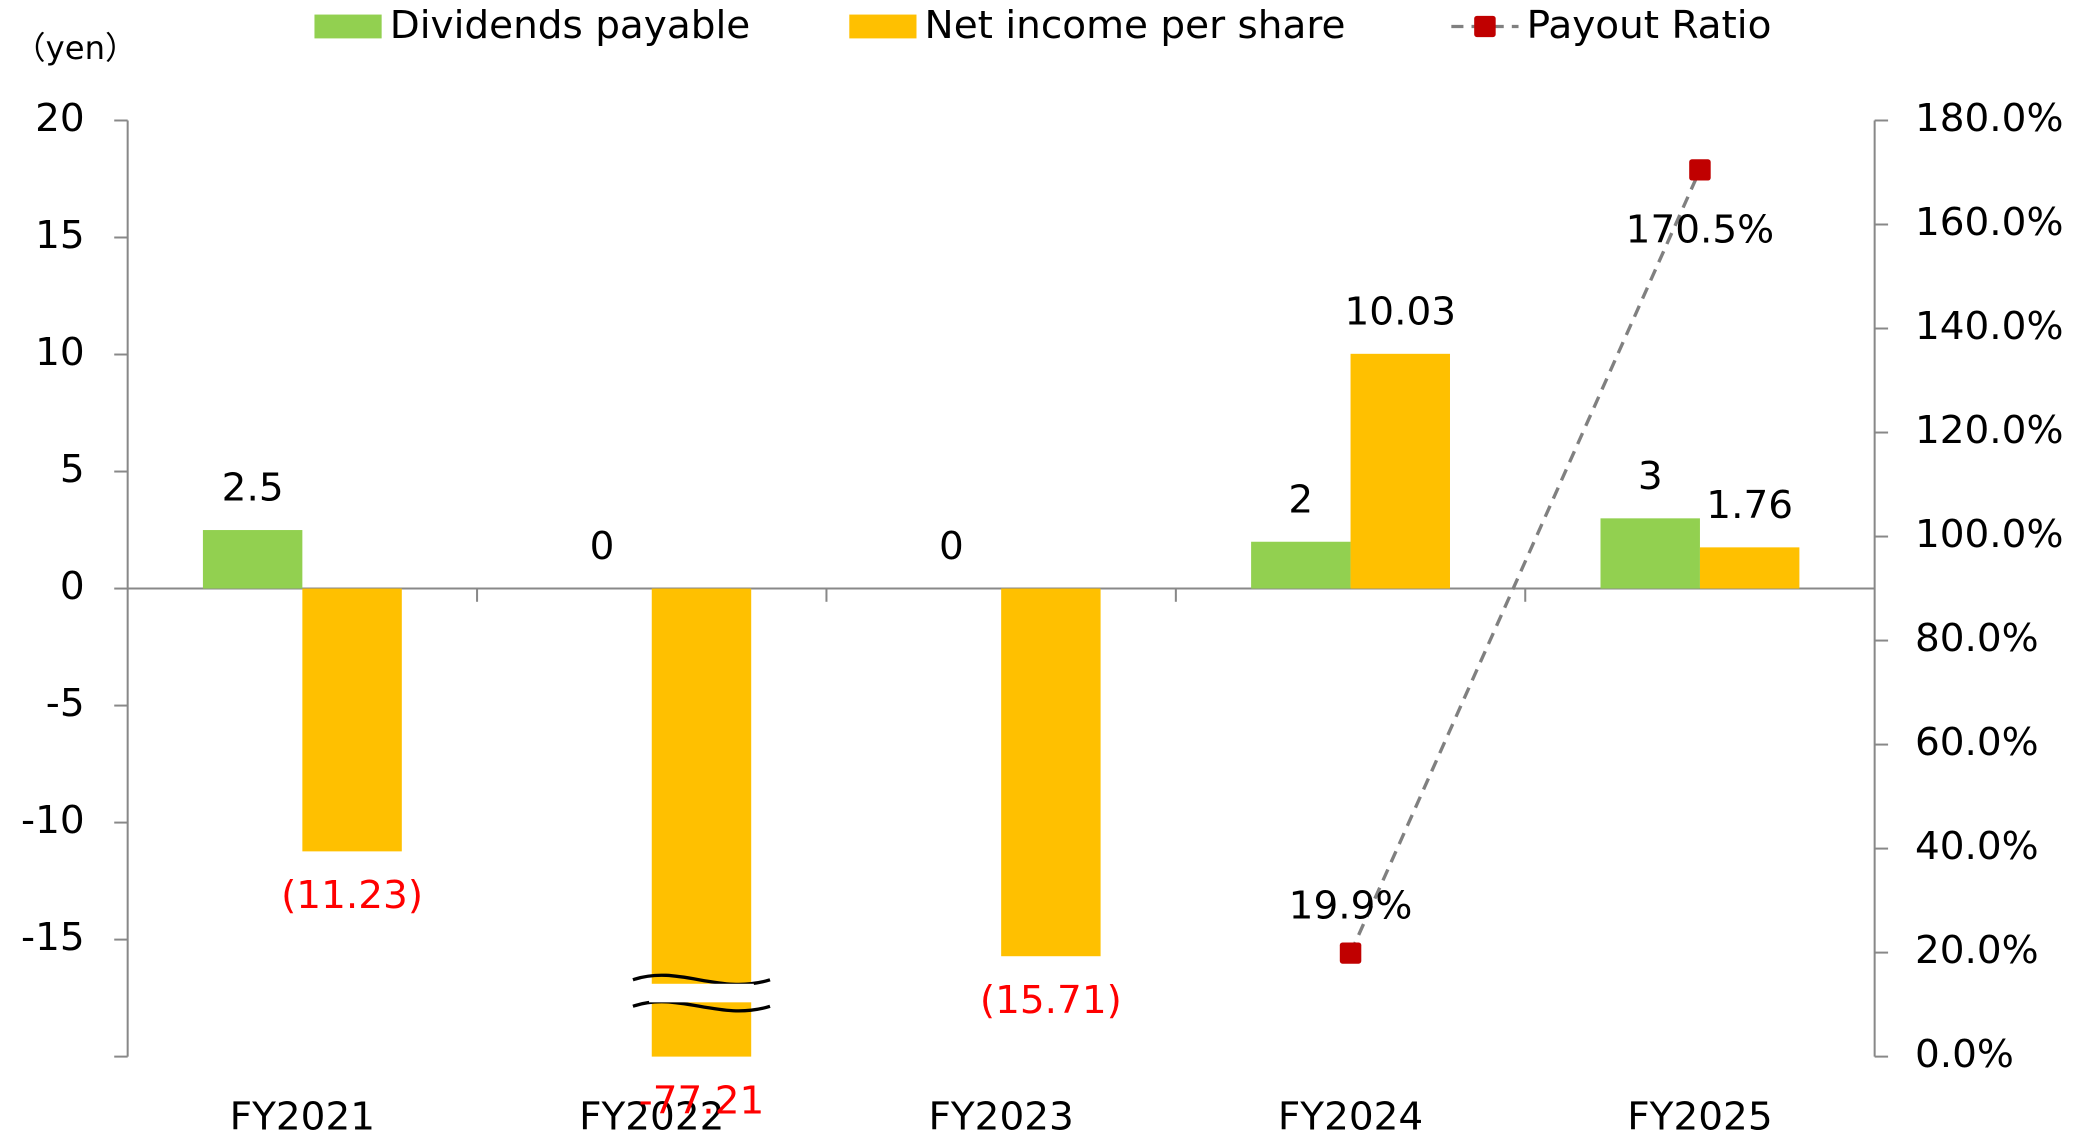 The width and height of the screenshot is (2091, 1144). Describe the element at coordinates (1989, 430) in the screenshot. I see `y2-tick-label: 120.0%` at that location.